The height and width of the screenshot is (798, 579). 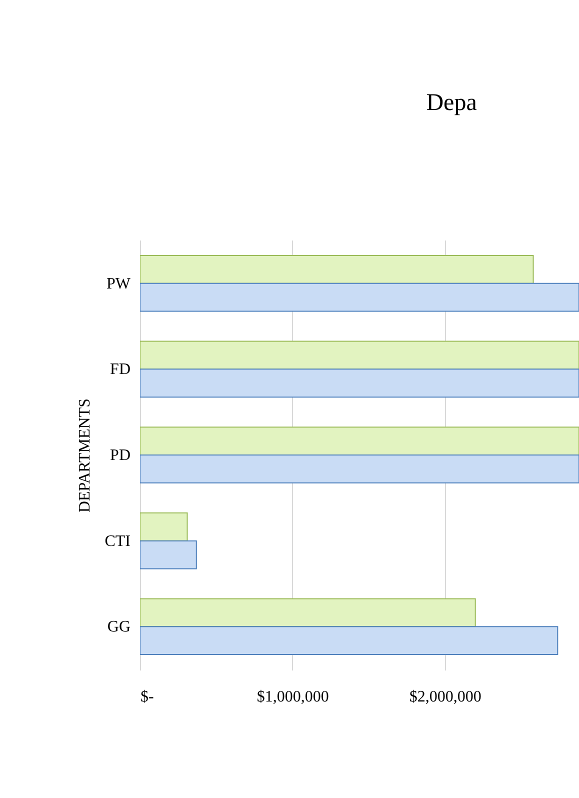 I want to click on x-tick-label: $2,000,000, so click(x=445, y=697).